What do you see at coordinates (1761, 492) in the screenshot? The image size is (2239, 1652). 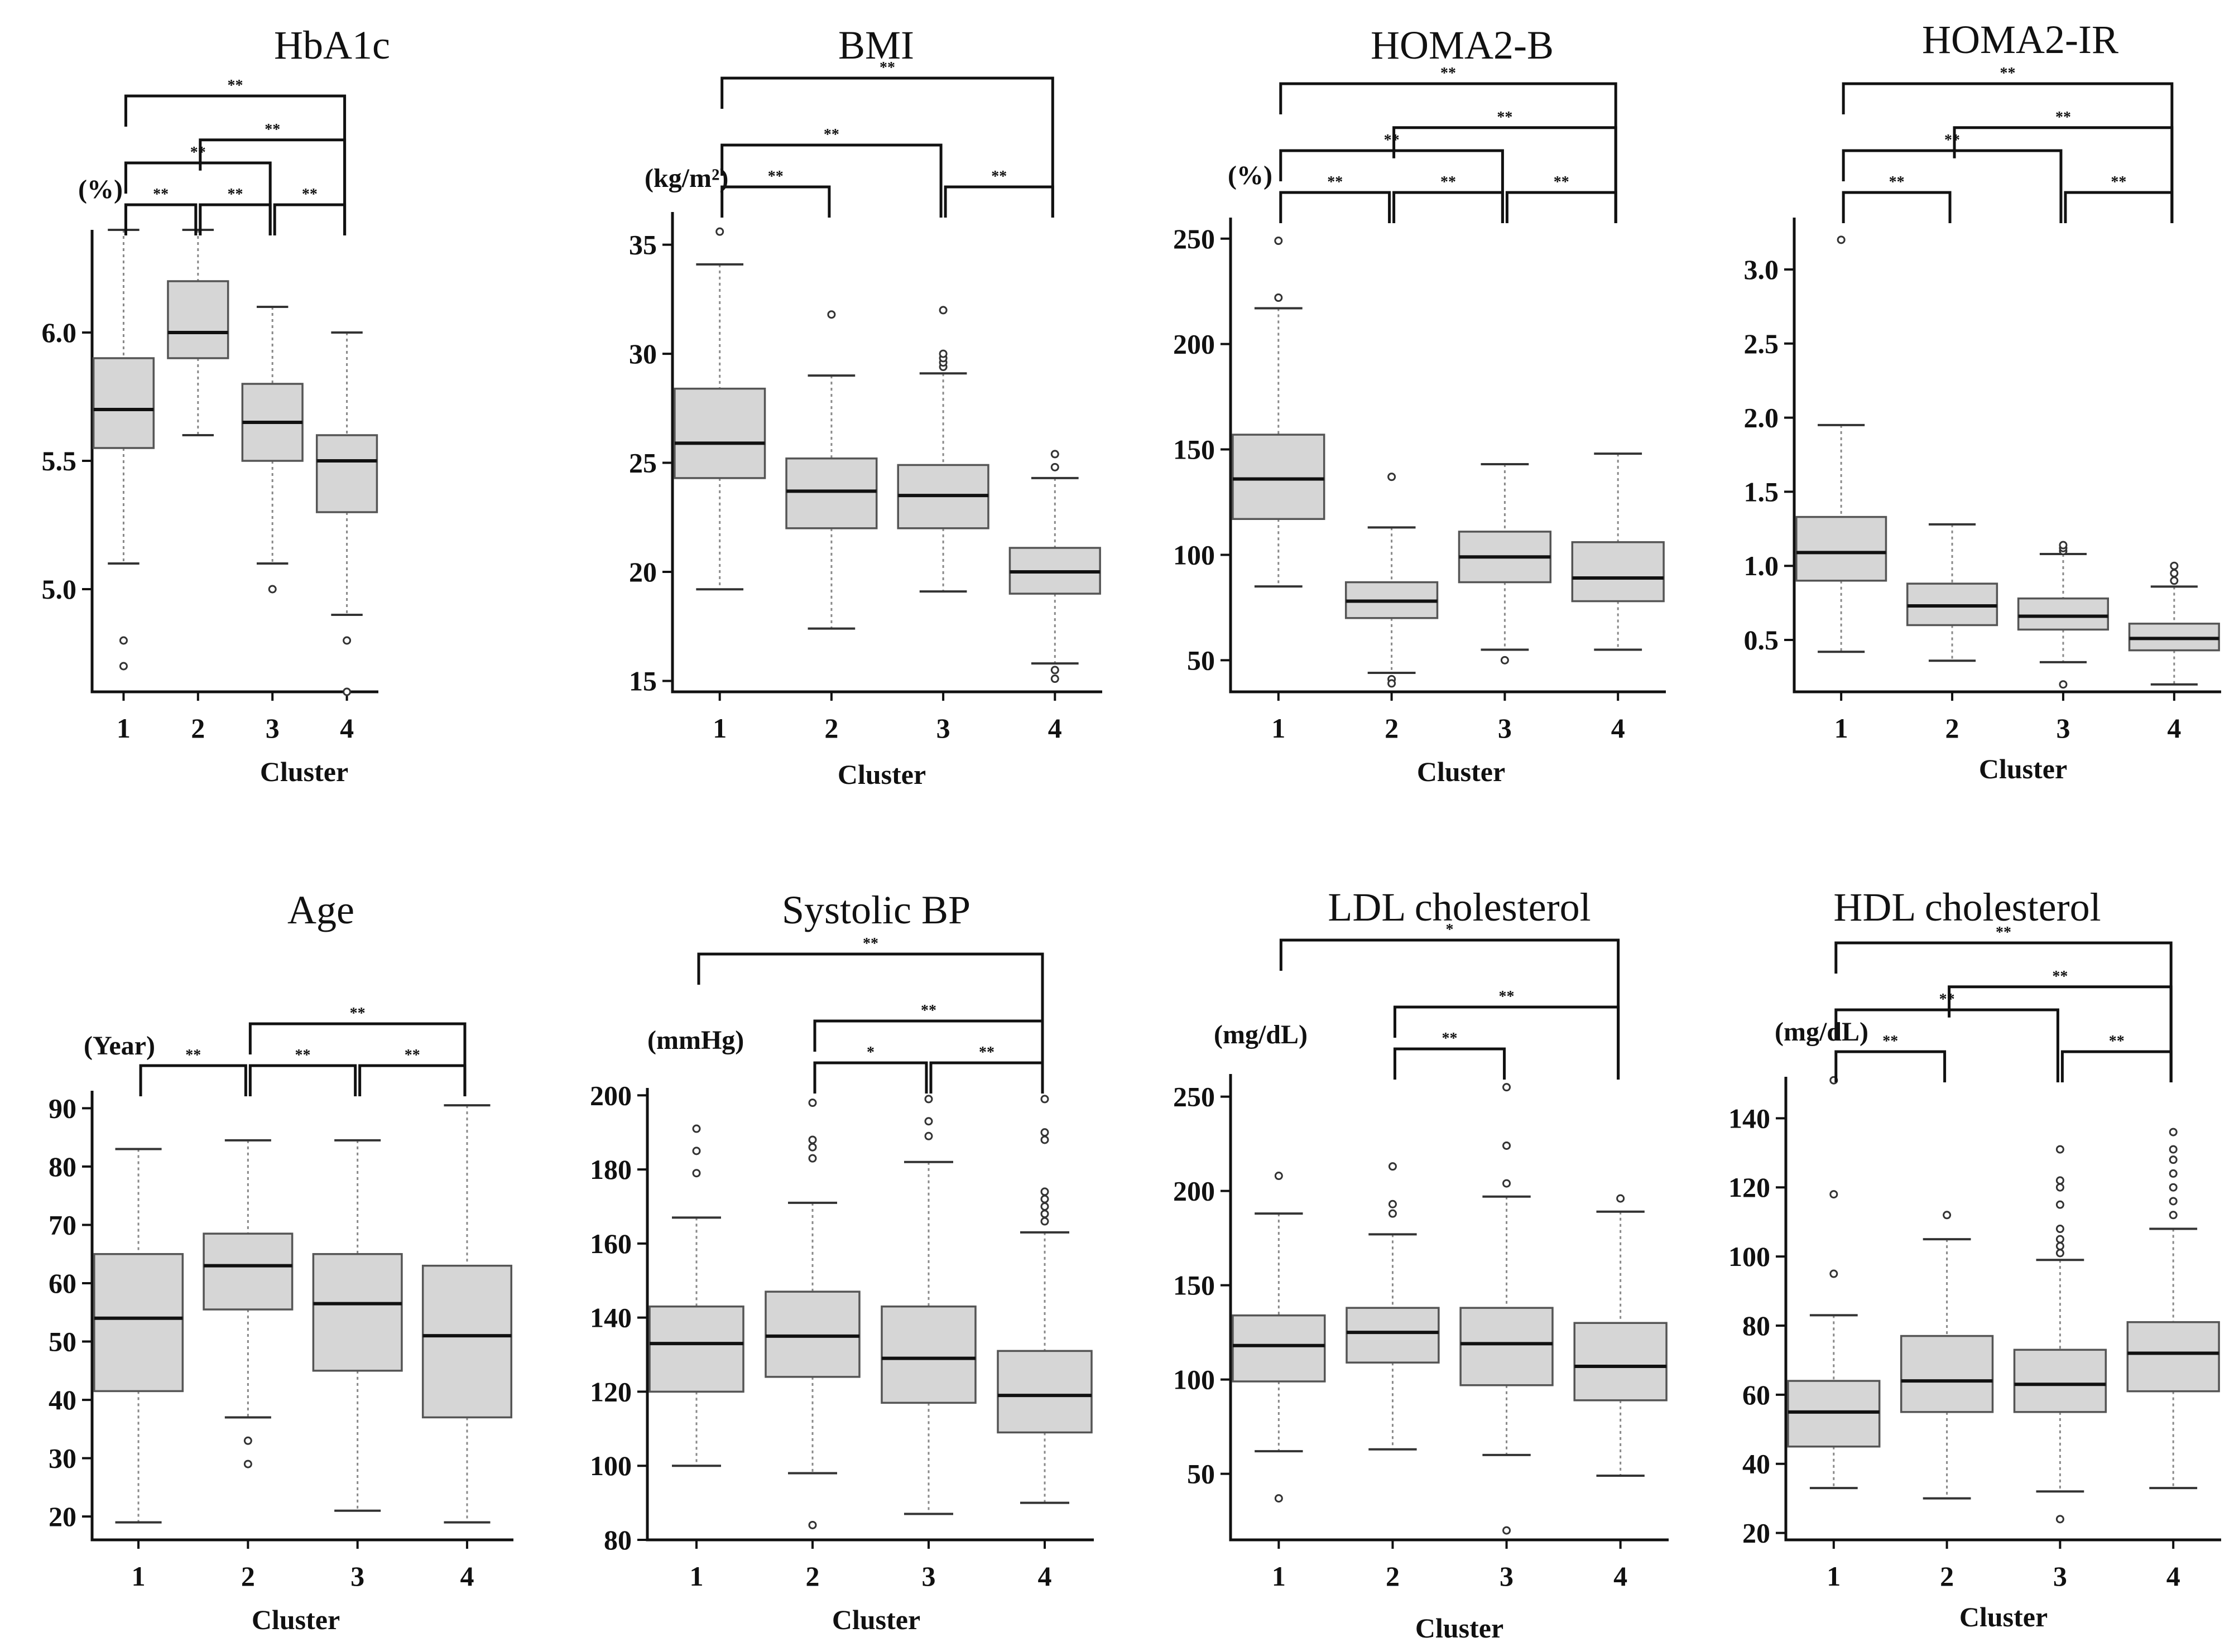 I see `y-tick-label: 1.5` at bounding box center [1761, 492].